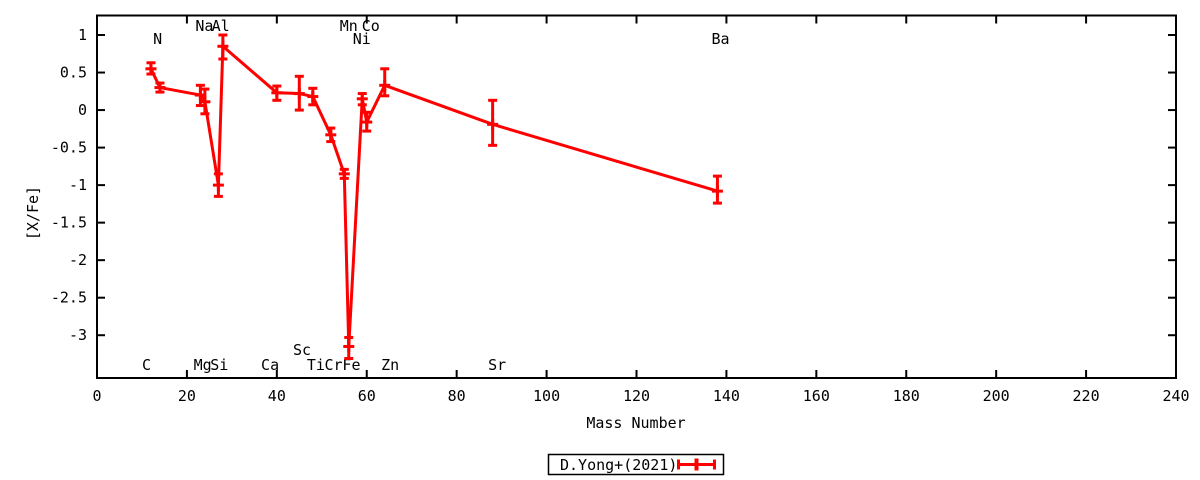 Image resolution: width=1200 pixels, height=480 pixels. Describe the element at coordinates (696, 464) in the screenshot. I see `legend-sample` at that location.